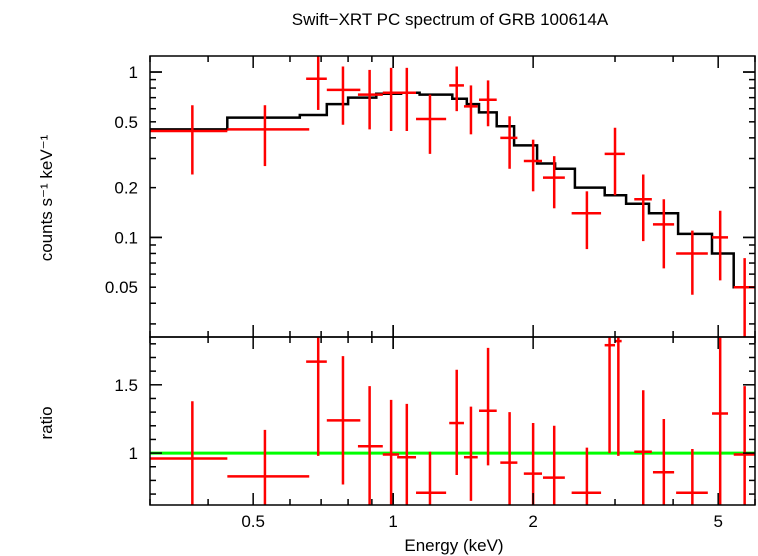 This screenshot has height=556, width=758. I want to click on x-tick-label: 0.5, so click(253, 521).